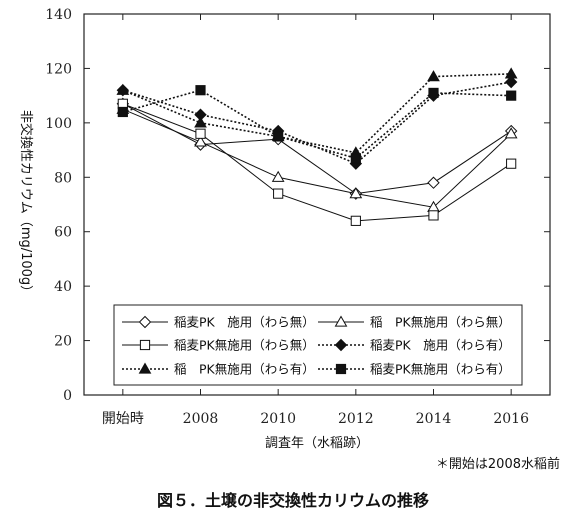 The image size is (586, 527). Describe the element at coordinates (63, 233) in the screenshot. I see `y-tick-label: 60` at that location.